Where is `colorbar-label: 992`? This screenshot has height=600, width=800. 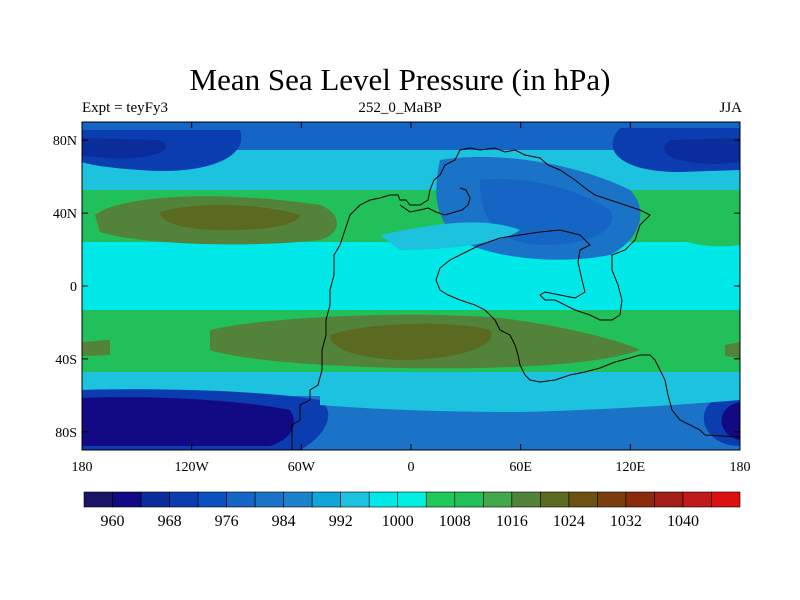
colorbar-label: 992 is located at coordinates (341, 521).